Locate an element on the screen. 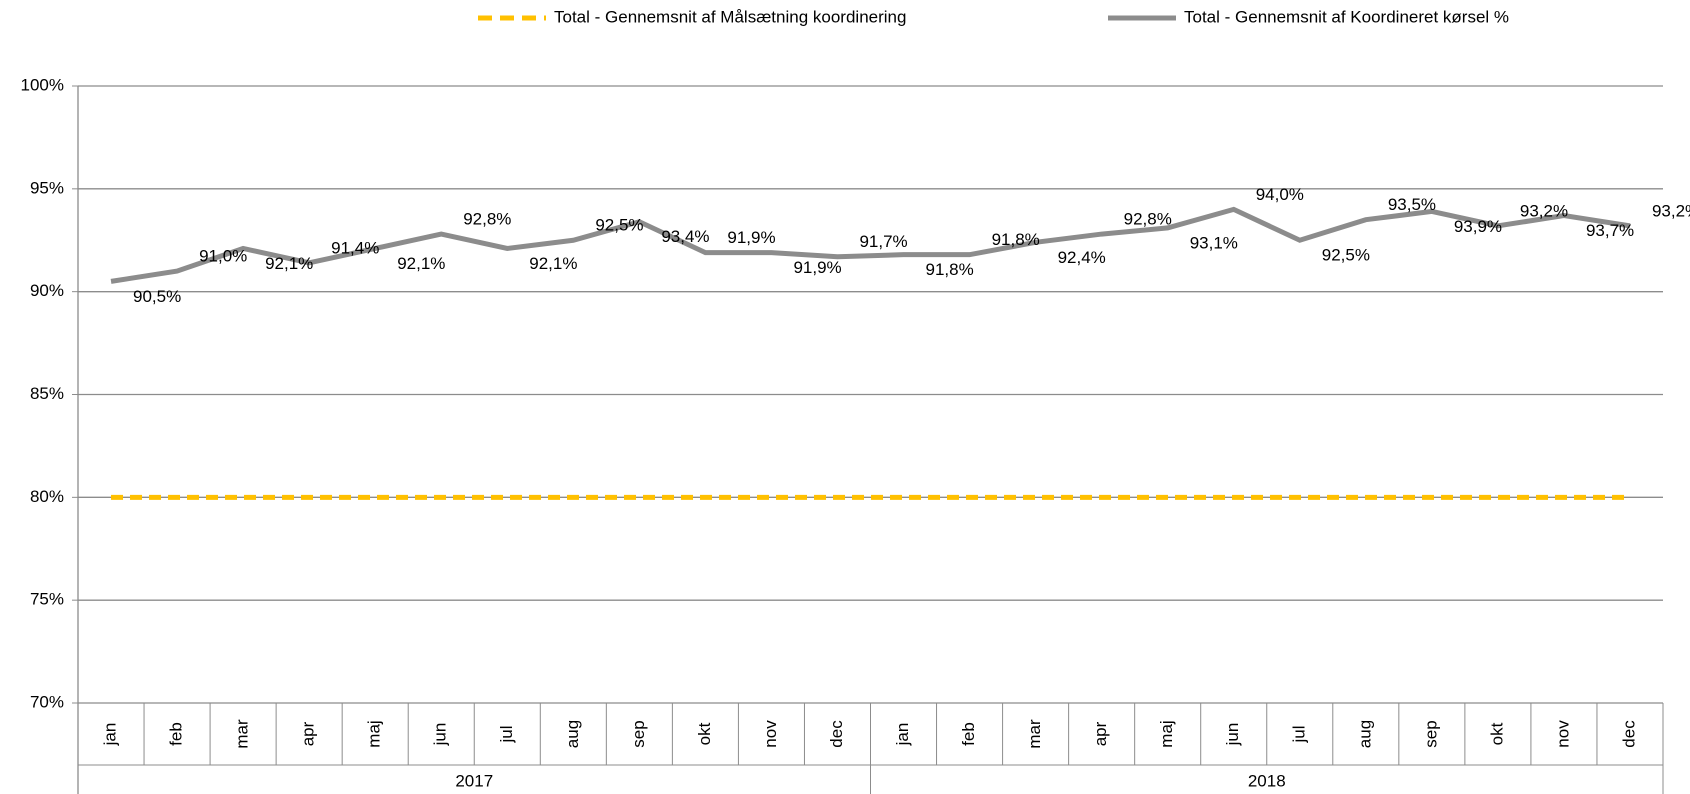 The width and height of the screenshot is (1690, 794). data-label: 90,5% is located at coordinates (157, 296).